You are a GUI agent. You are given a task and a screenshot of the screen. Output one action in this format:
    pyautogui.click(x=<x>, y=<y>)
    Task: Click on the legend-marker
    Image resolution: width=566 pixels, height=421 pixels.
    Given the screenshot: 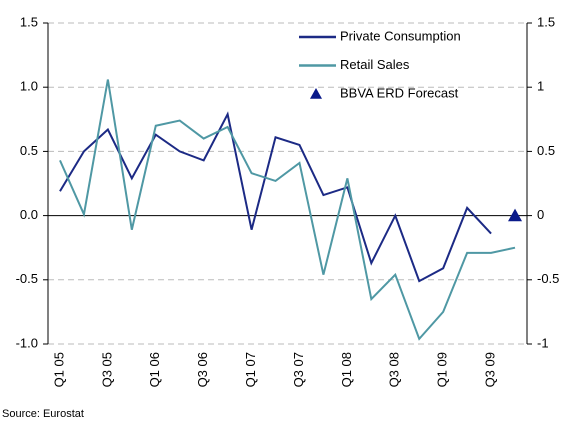 What is the action you would take?
    pyautogui.click(x=316, y=93)
    